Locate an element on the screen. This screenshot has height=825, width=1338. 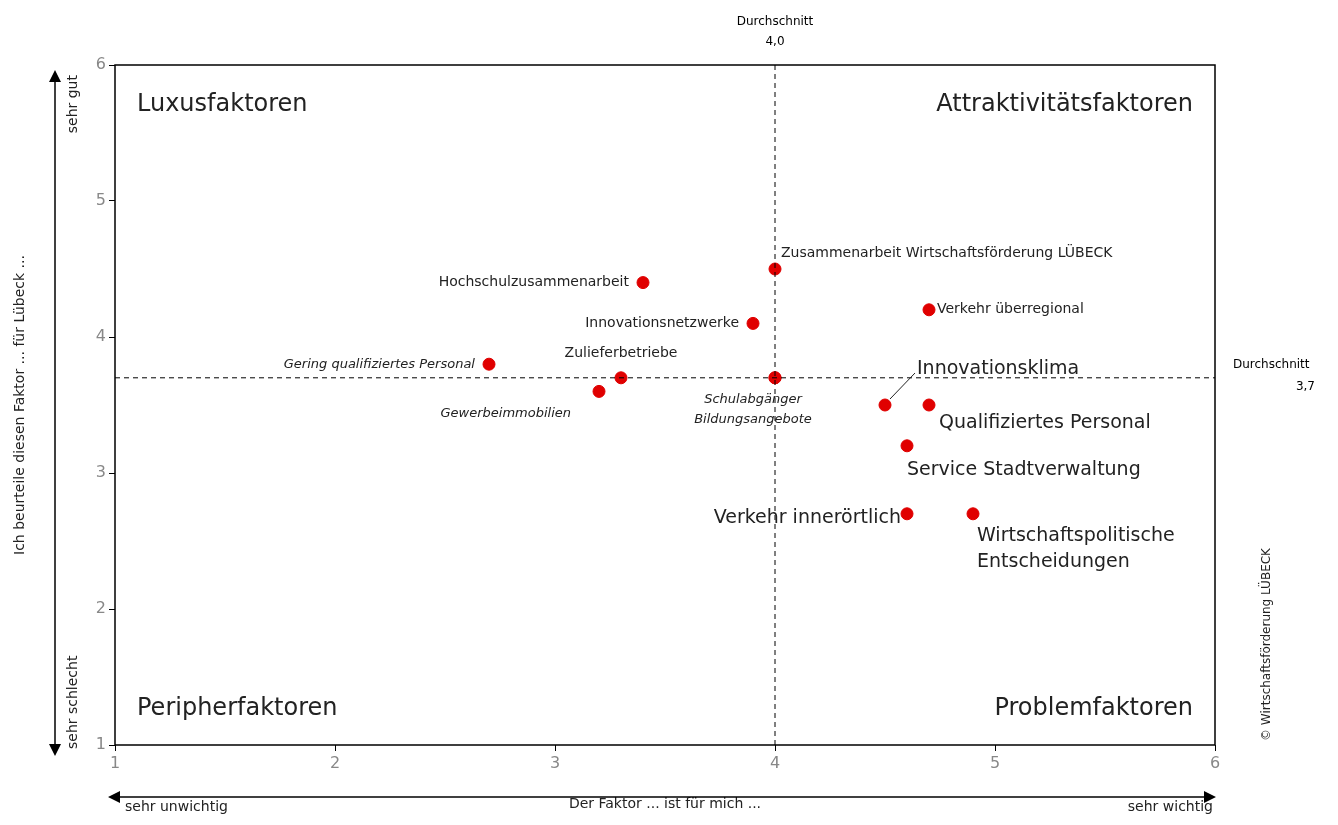
annotation: Attraktivitätsfaktoren is located at coordinates (1064, 103).